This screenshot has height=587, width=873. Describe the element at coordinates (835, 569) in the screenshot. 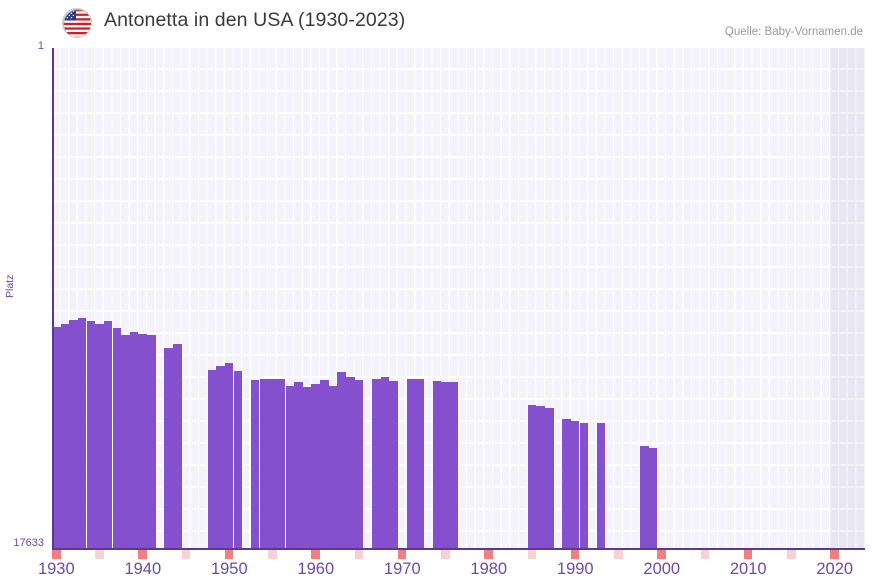

I see `x-axis-label: 2020` at that location.